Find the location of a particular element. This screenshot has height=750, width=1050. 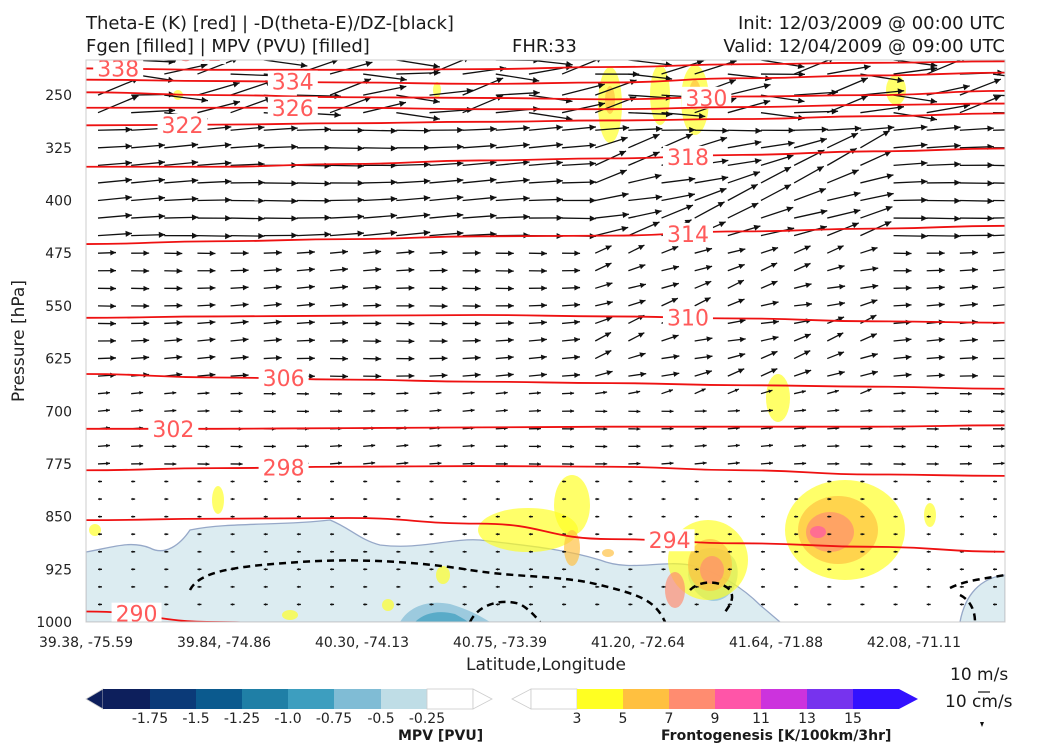

mpv-colorbar-segment is located at coordinates (126, 699).